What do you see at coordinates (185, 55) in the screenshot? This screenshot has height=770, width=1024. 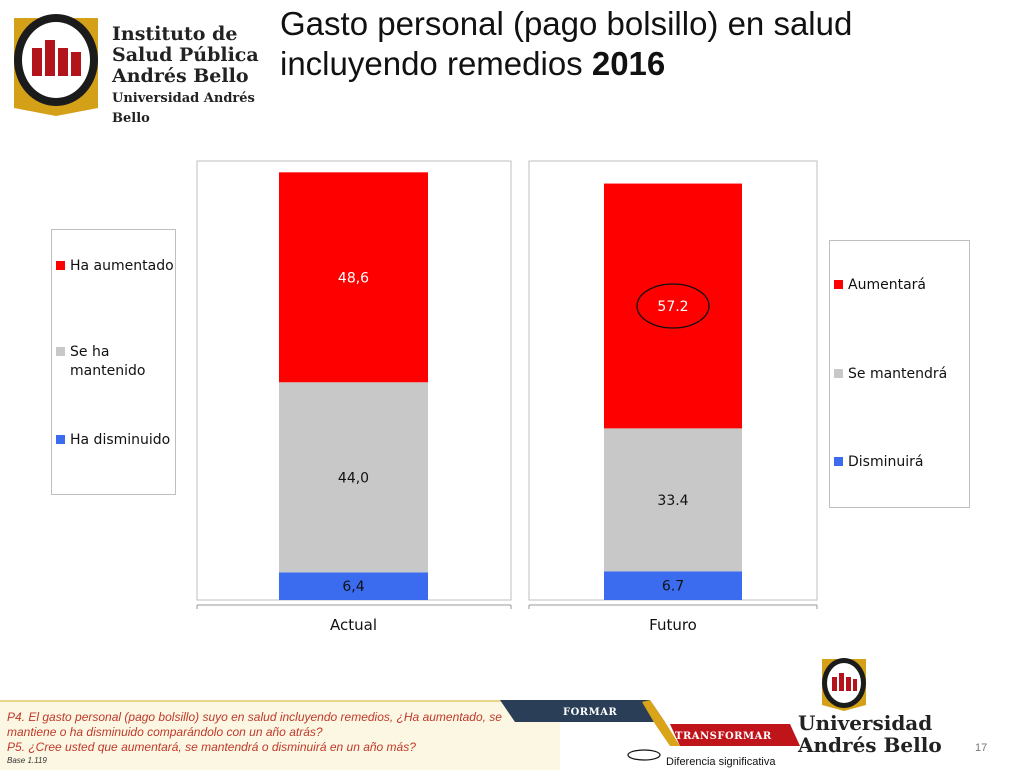 I see `logo-line-2: Salud Pública` at bounding box center [185, 55].